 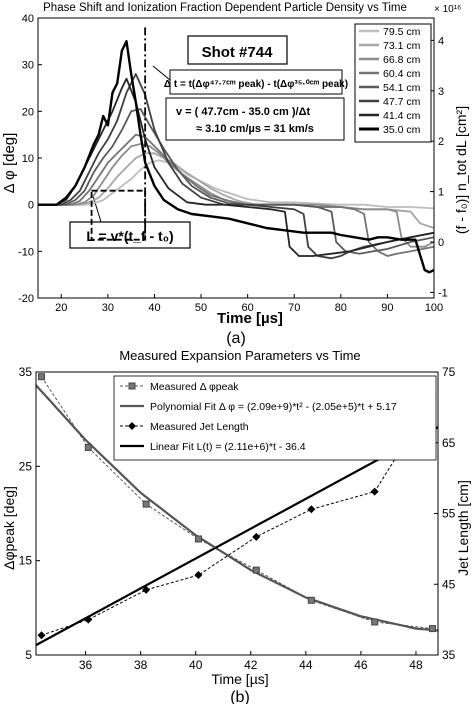 I want to click on panel-a-ylabel-right: (f - f₀)] n_tot dL [cm²], so click(x=461, y=170).